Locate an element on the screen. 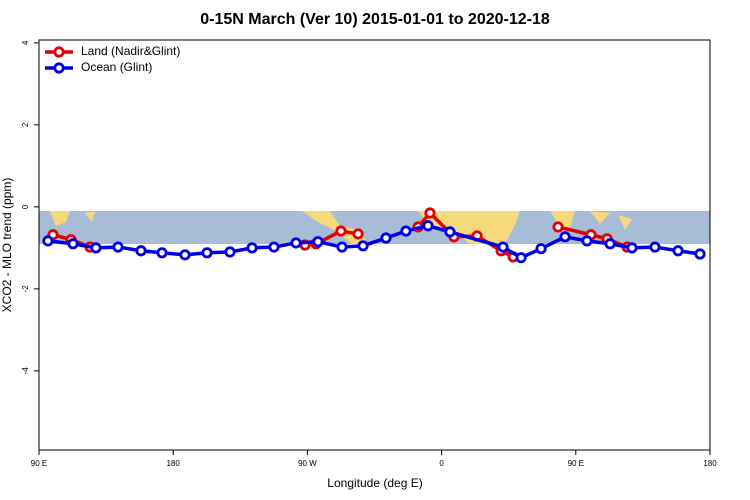  y-tick-label: 2 is located at coordinates (25, 124).